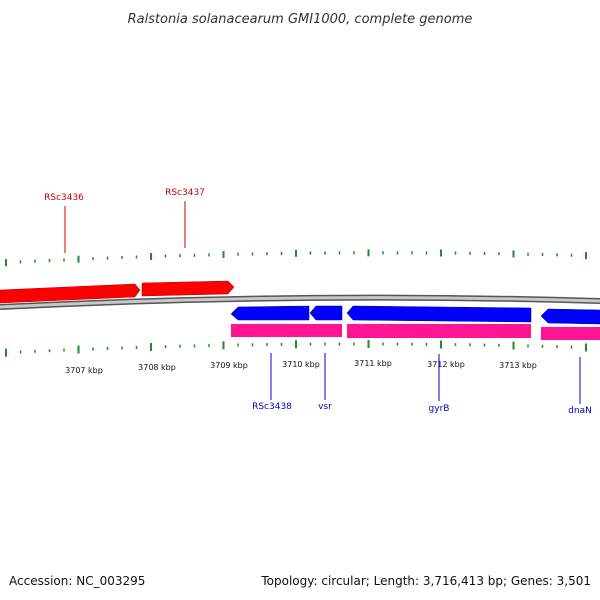  I want to click on forward-strand-genes, so click(117, 292).